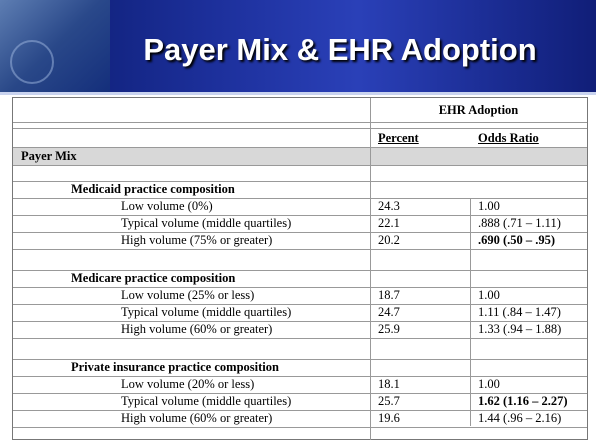 Image resolution: width=596 pixels, height=447 pixels. I want to click on odds-ratio: 1.62 (1.16 – 2.27), so click(523, 401).